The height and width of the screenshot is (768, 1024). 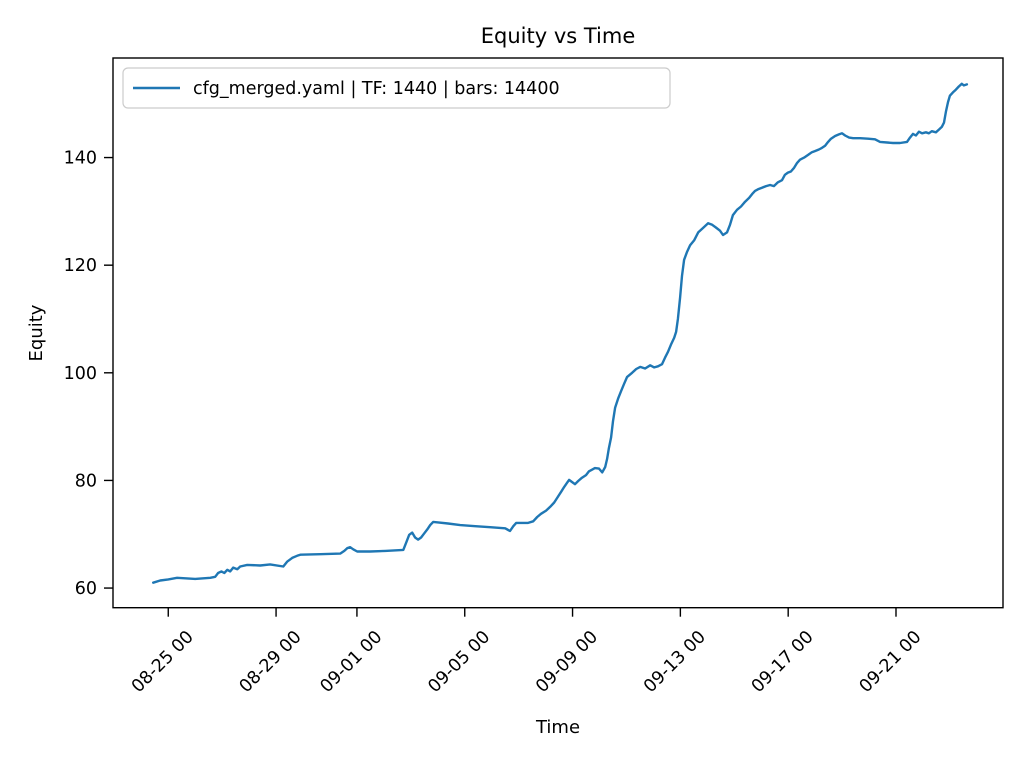 I want to click on legend: cfg_merged.yaml | TF: 1440 | bars: 14400, so click(x=396, y=88).